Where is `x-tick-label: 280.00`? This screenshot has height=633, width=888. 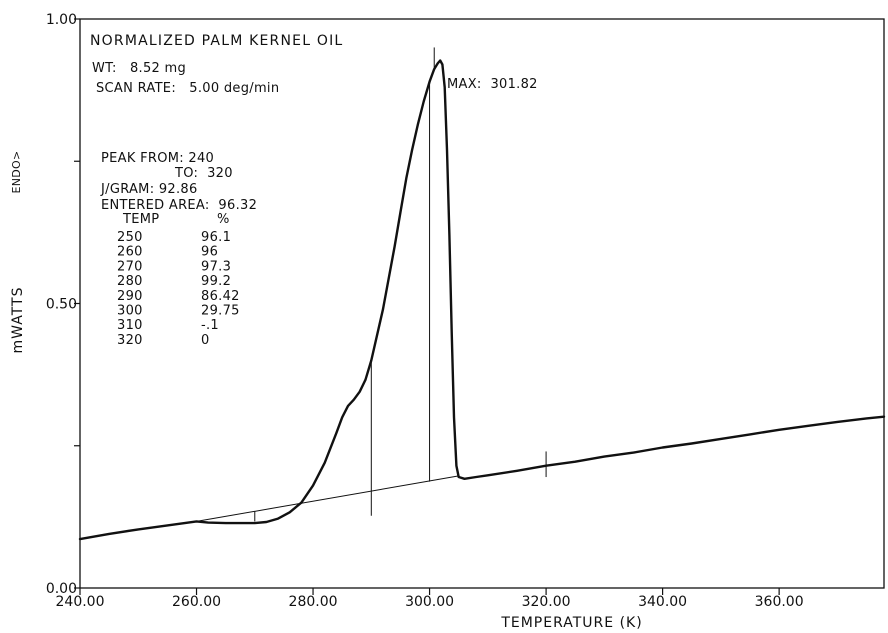 x-tick-label: 280.00 is located at coordinates (313, 602).